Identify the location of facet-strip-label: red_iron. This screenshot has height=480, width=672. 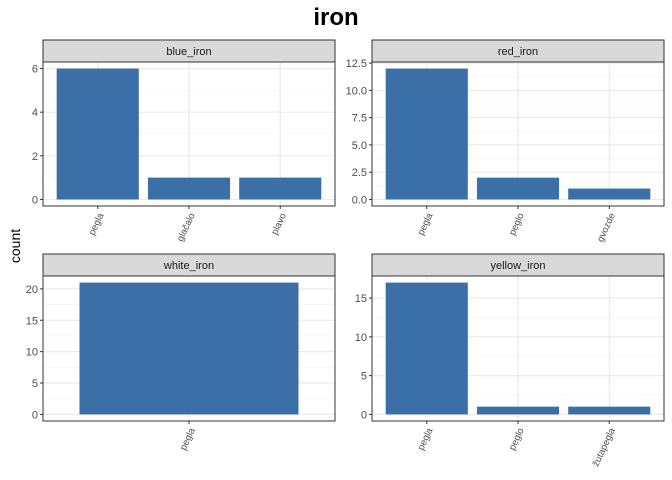
(518, 52).